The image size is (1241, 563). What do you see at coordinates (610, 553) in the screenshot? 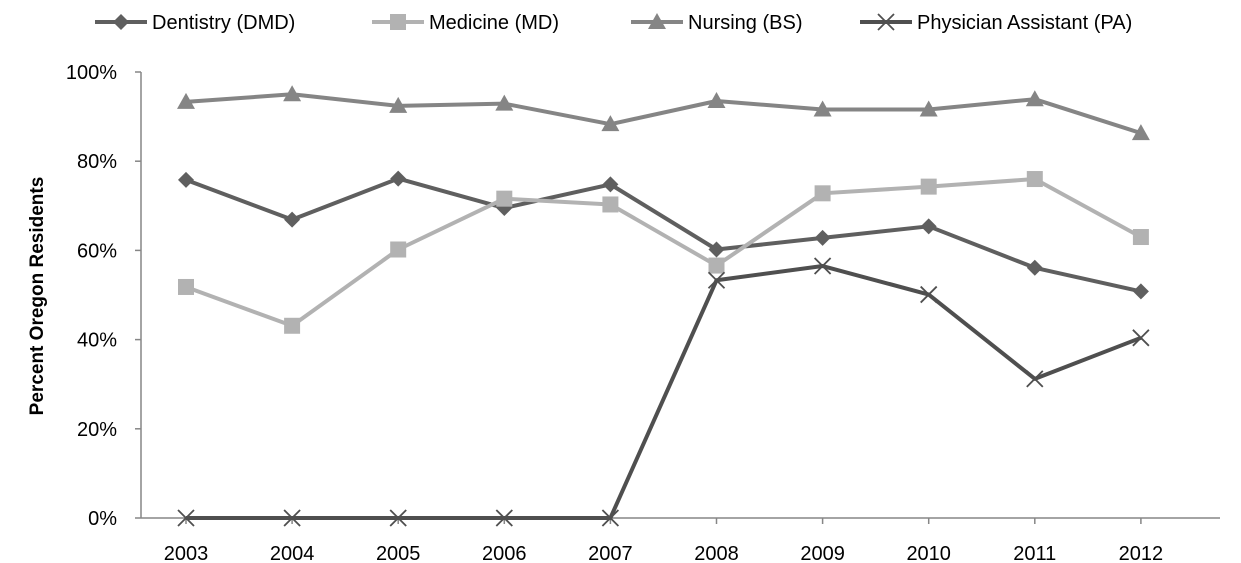
I see `x-tick-label: 2007` at bounding box center [610, 553].